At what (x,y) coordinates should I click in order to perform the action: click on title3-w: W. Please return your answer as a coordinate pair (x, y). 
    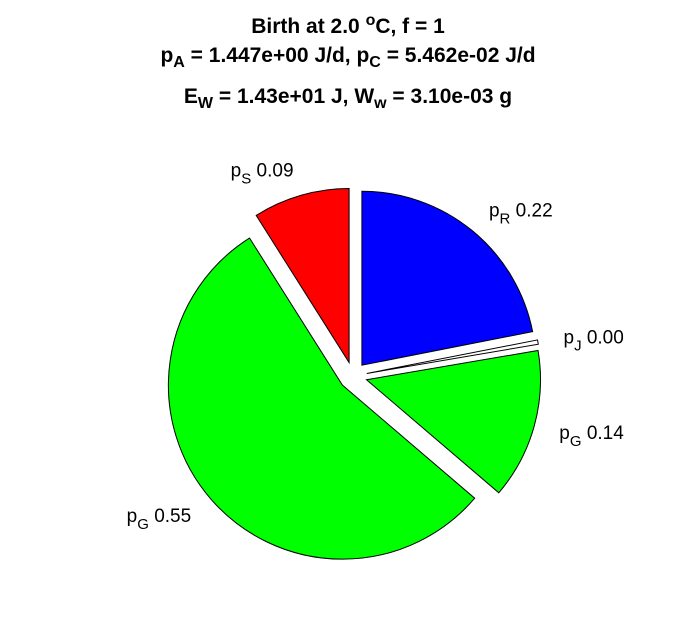
    Looking at the image, I should click on (364, 96).